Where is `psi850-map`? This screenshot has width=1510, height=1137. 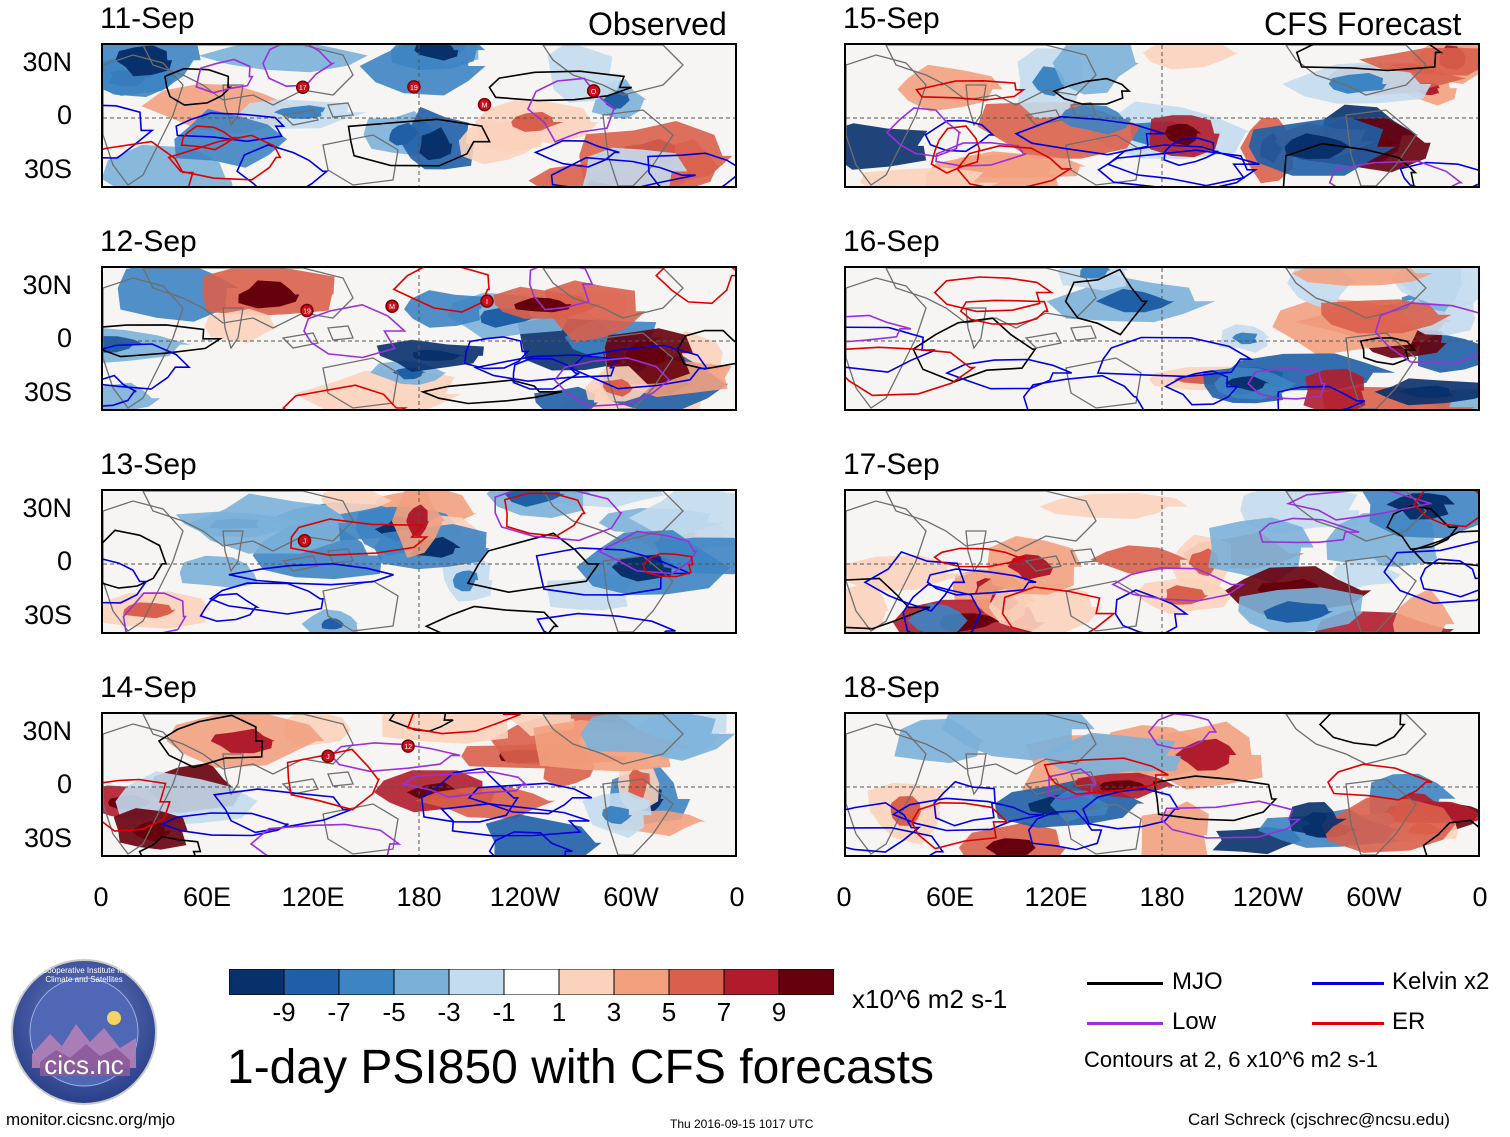 psi850-map is located at coordinates (1162, 784).